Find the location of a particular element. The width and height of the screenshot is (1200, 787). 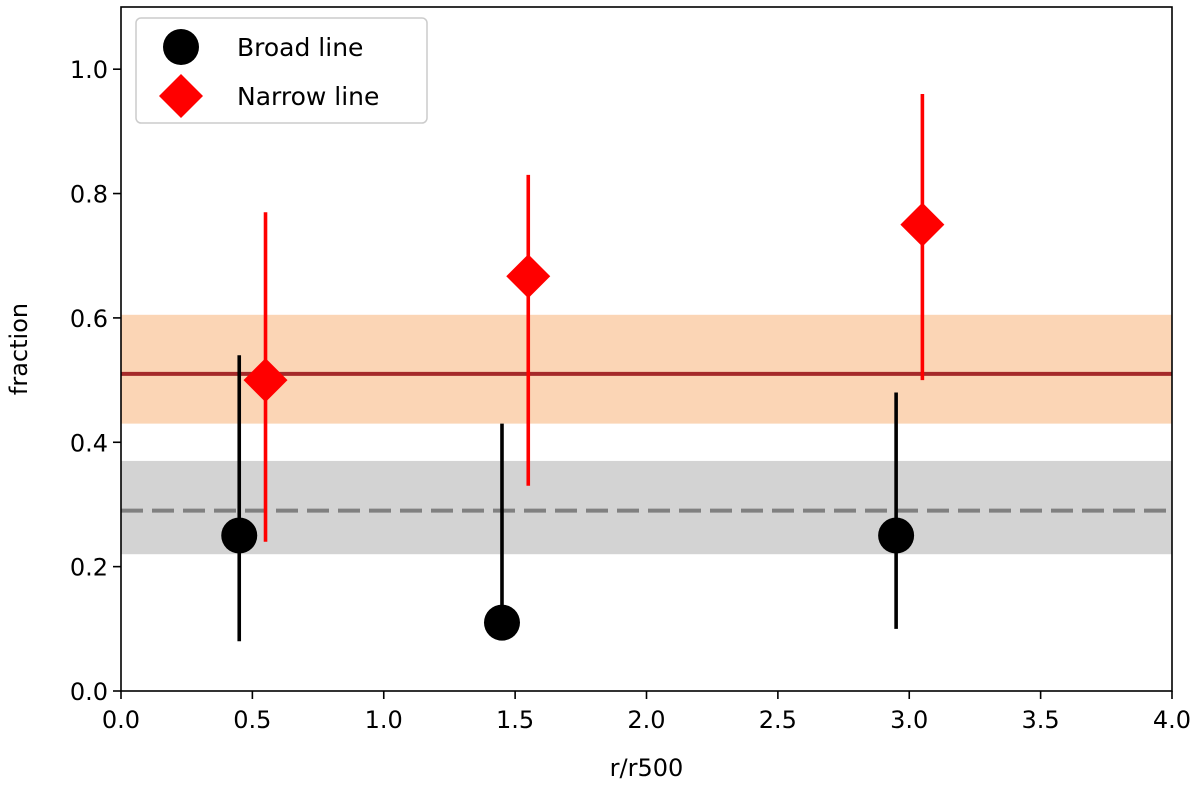

legend-frame is located at coordinates (281, 70).